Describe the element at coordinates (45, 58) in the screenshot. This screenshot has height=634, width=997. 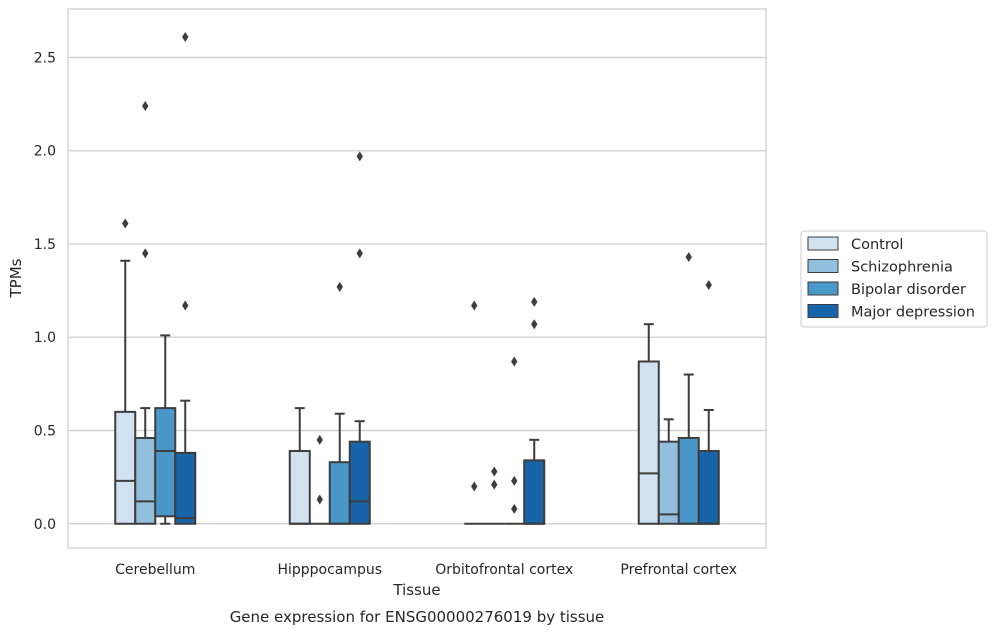
I see `y-tick-label: 2.5` at that location.